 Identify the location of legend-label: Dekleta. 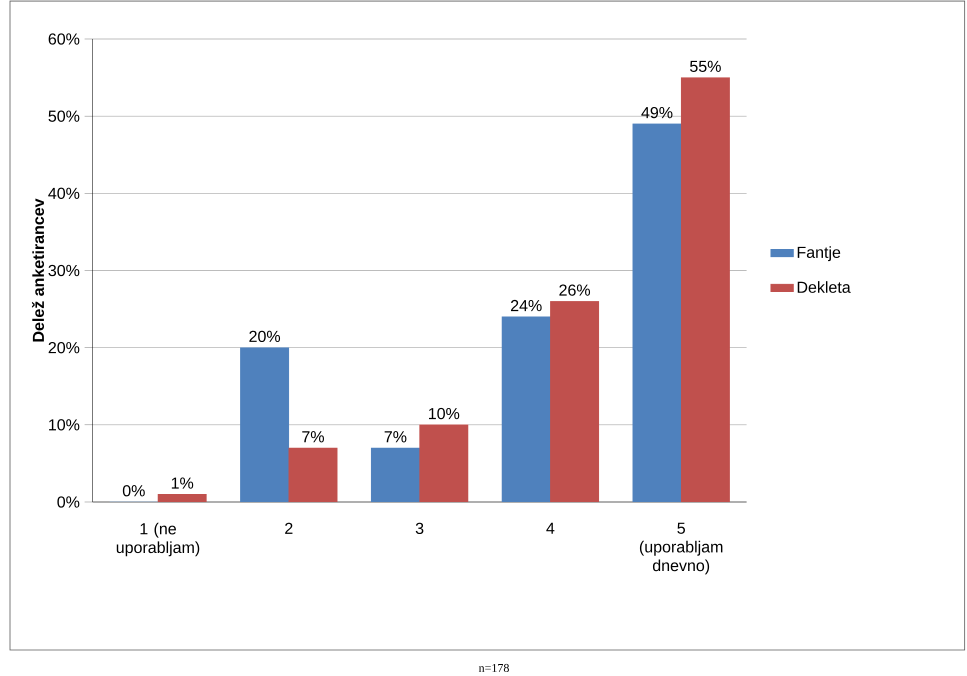
(824, 286).